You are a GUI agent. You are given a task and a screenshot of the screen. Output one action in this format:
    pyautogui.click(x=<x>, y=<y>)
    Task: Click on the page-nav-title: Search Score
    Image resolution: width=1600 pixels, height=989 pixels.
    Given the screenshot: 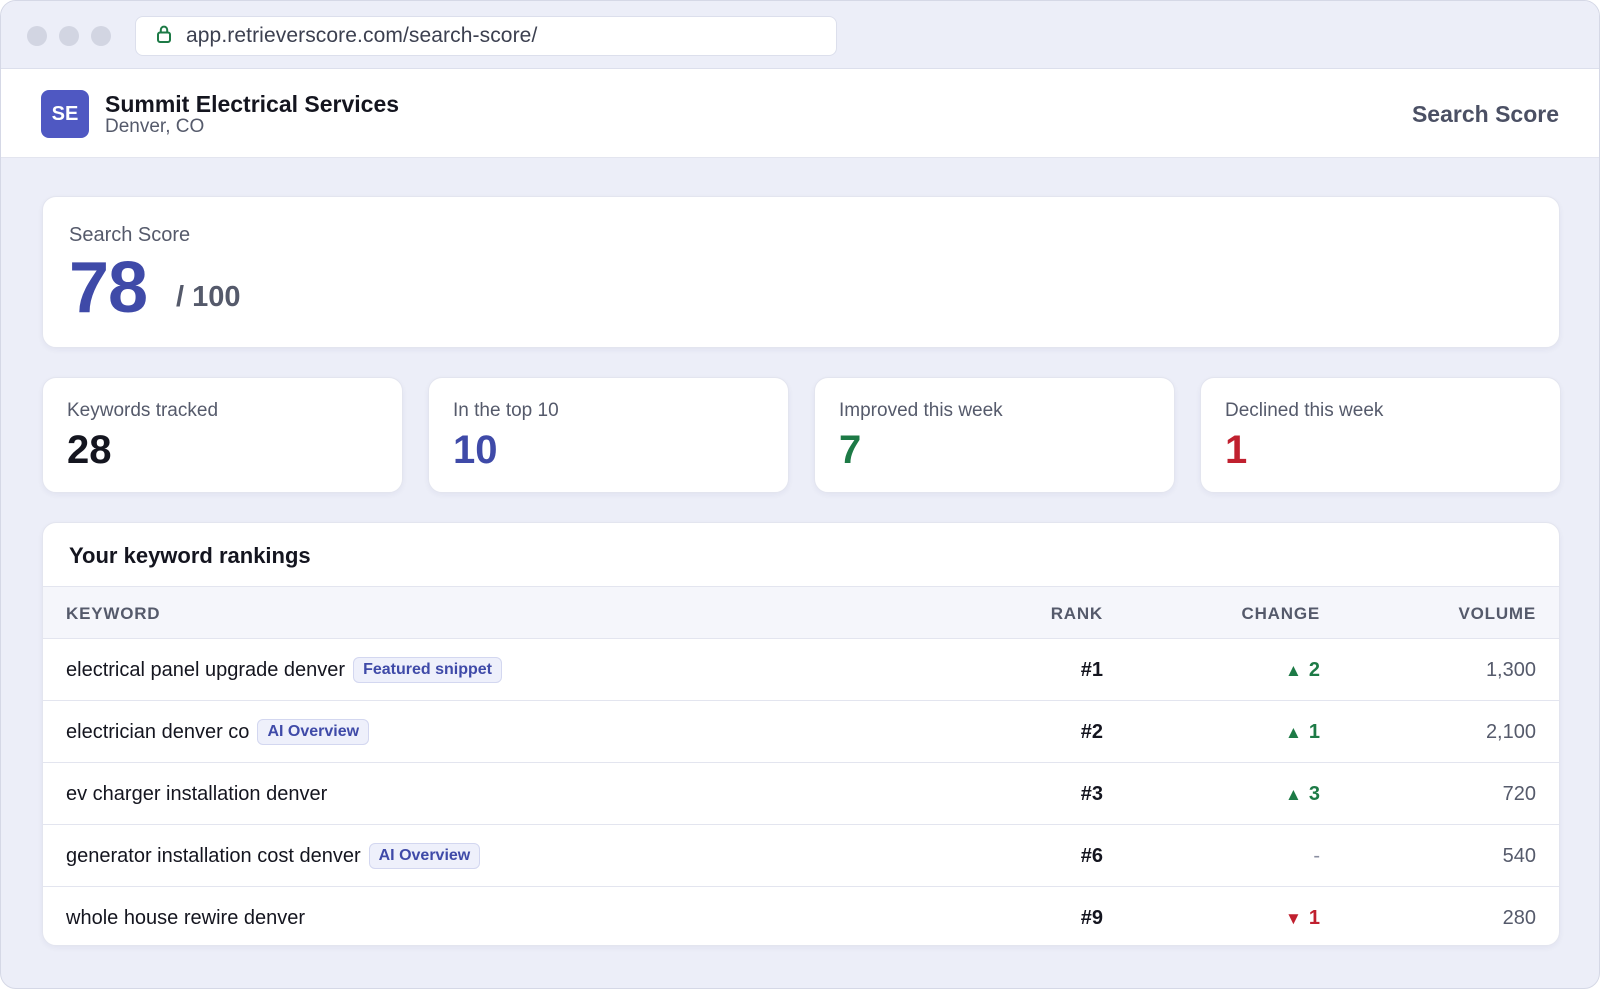 What is the action you would take?
    pyautogui.click(x=1485, y=114)
    